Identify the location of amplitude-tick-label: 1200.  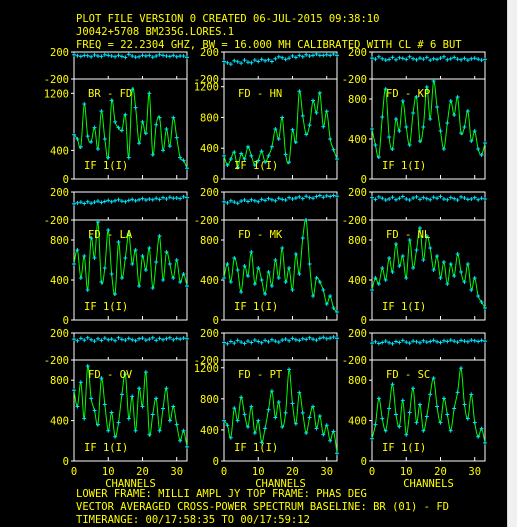
(206, 369).